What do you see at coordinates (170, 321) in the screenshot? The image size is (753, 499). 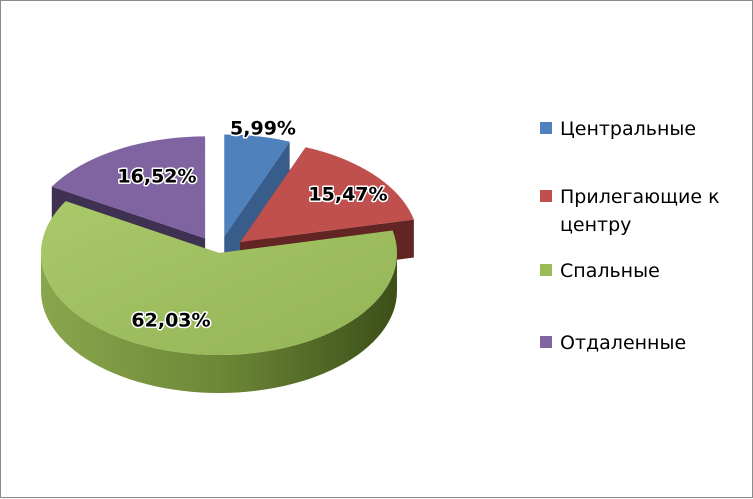 I see `data-label-residential: 62,03%` at bounding box center [170, 321].